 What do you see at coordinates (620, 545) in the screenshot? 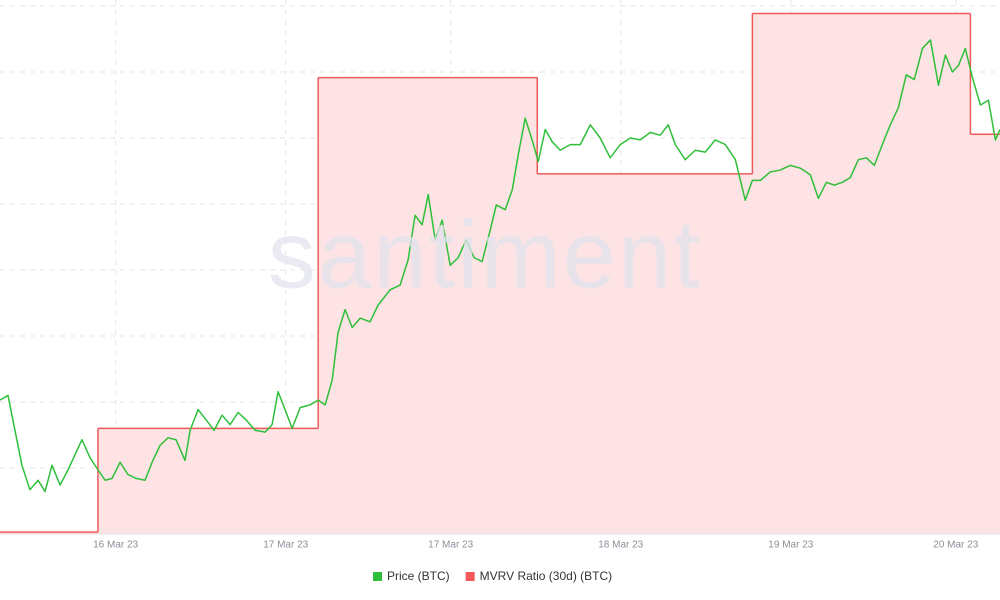
I see `x-tick-label: 18 Mar 23` at bounding box center [620, 545].